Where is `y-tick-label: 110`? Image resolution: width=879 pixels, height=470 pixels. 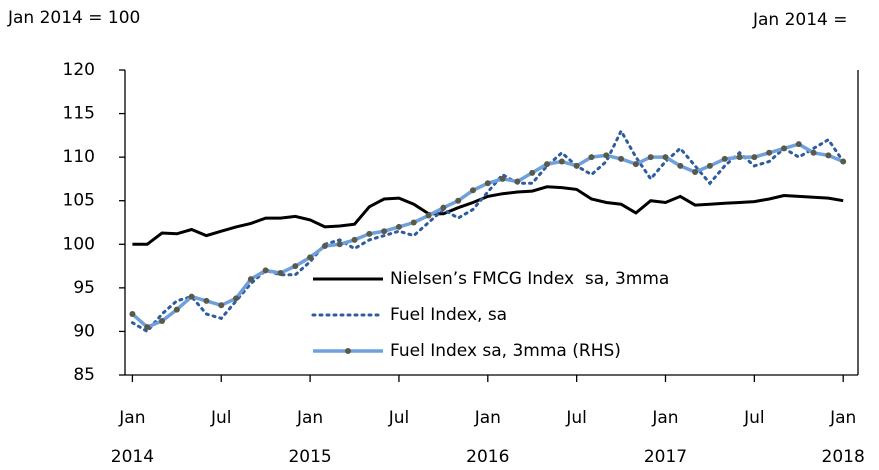
y-tick-label: 110 is located at coordinates (79, 157).